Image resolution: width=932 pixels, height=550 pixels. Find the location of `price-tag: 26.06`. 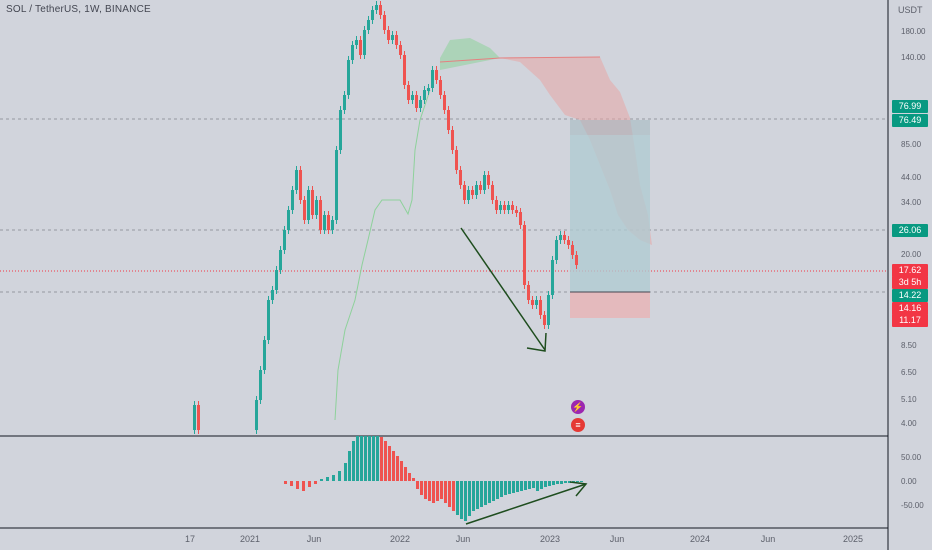

price-tag: 26.06 is located at coordinates (910, 230).